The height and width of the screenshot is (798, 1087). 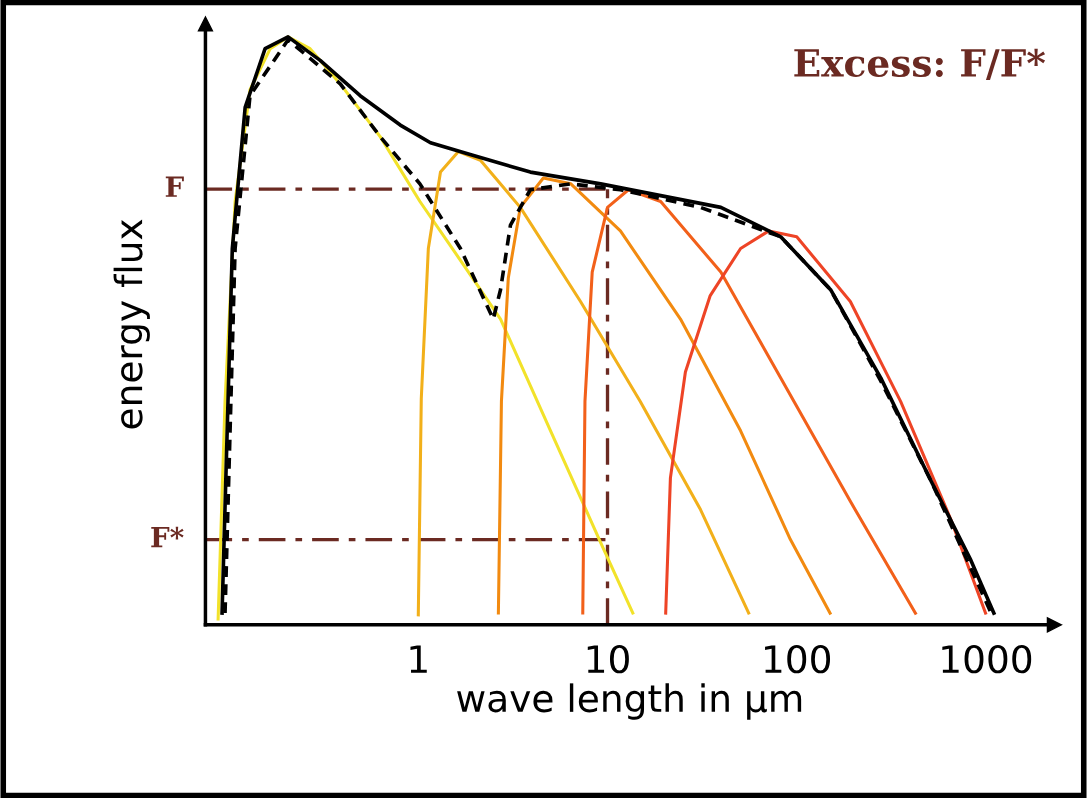 What do you see at coordinates (920, 64) in the screenshot?
I see `chart-title: Excess: F/F*` at bounding box center [920, 64].